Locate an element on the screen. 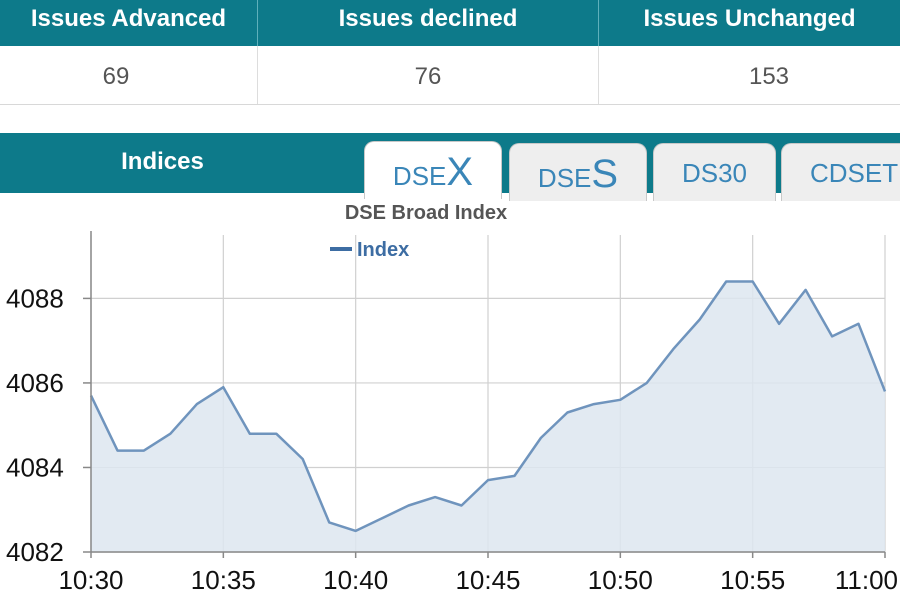 This screenshot has width=900, height=600. tab-ds30: DS30 is located at coordinates (714, 172).